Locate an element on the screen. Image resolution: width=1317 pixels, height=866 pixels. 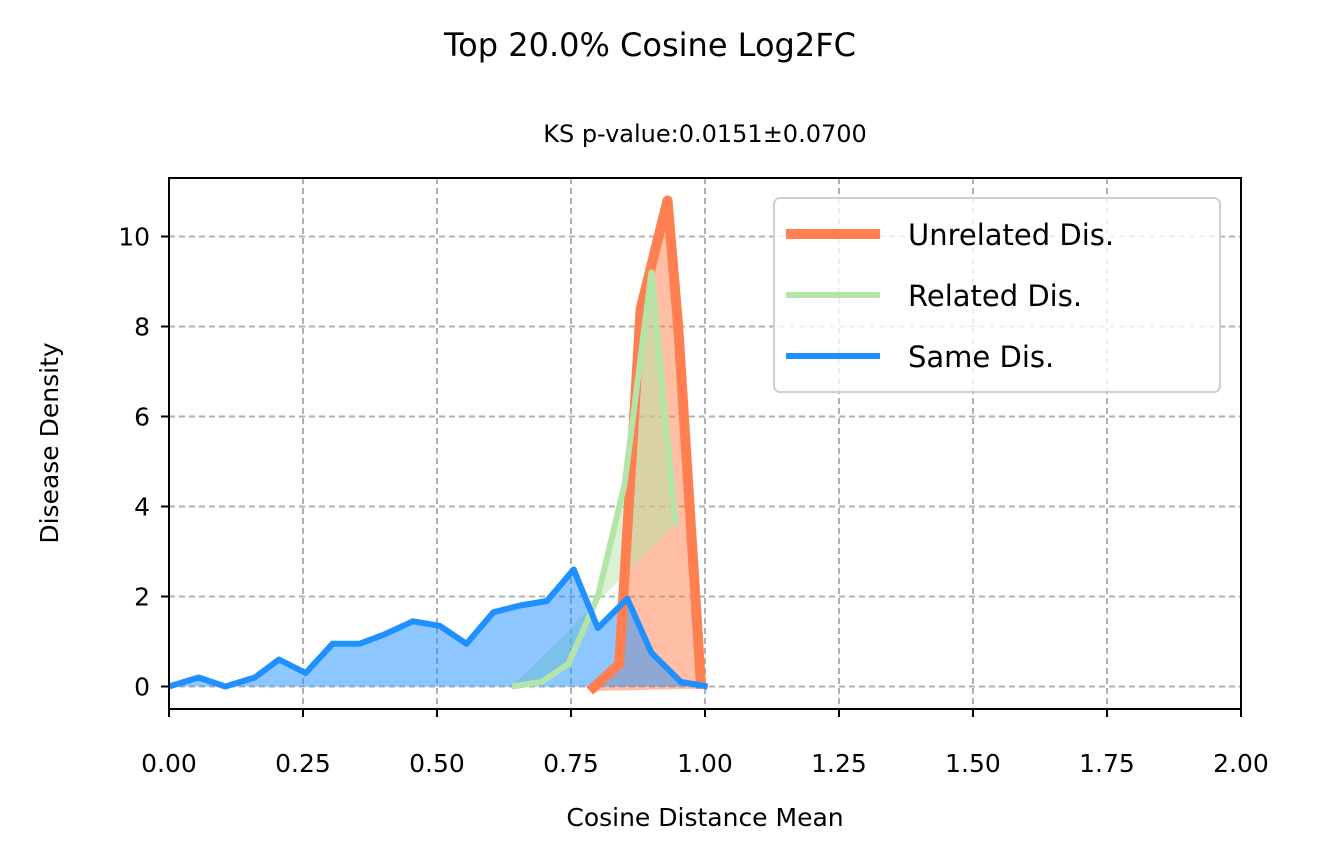
chart-subtitle: KS p-value:0.0151±0.0700 is located at coordinates (705, 134).